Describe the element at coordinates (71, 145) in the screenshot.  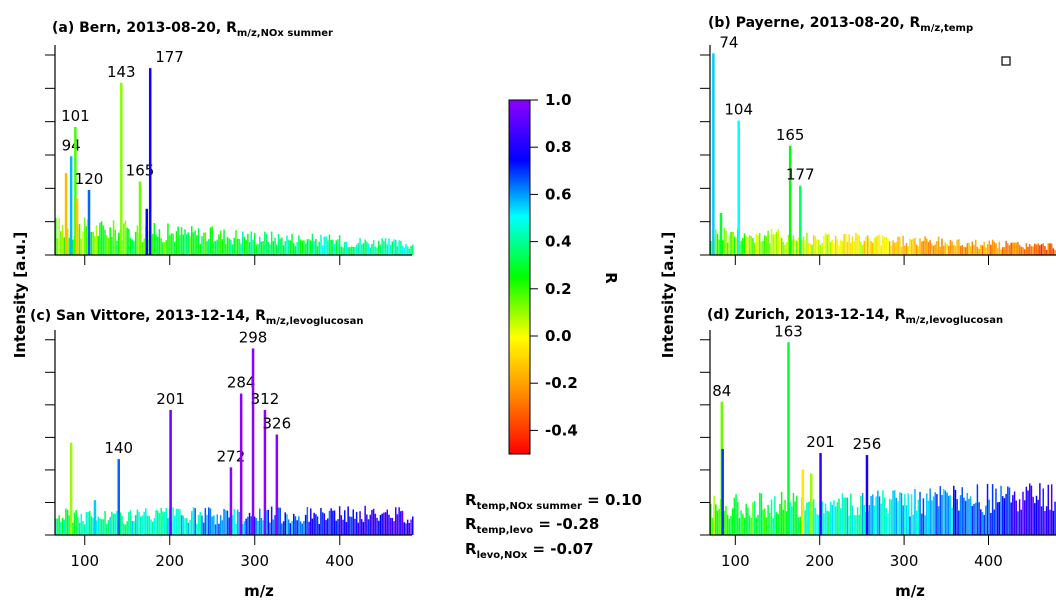
I see `peak-label: 94` at that location.